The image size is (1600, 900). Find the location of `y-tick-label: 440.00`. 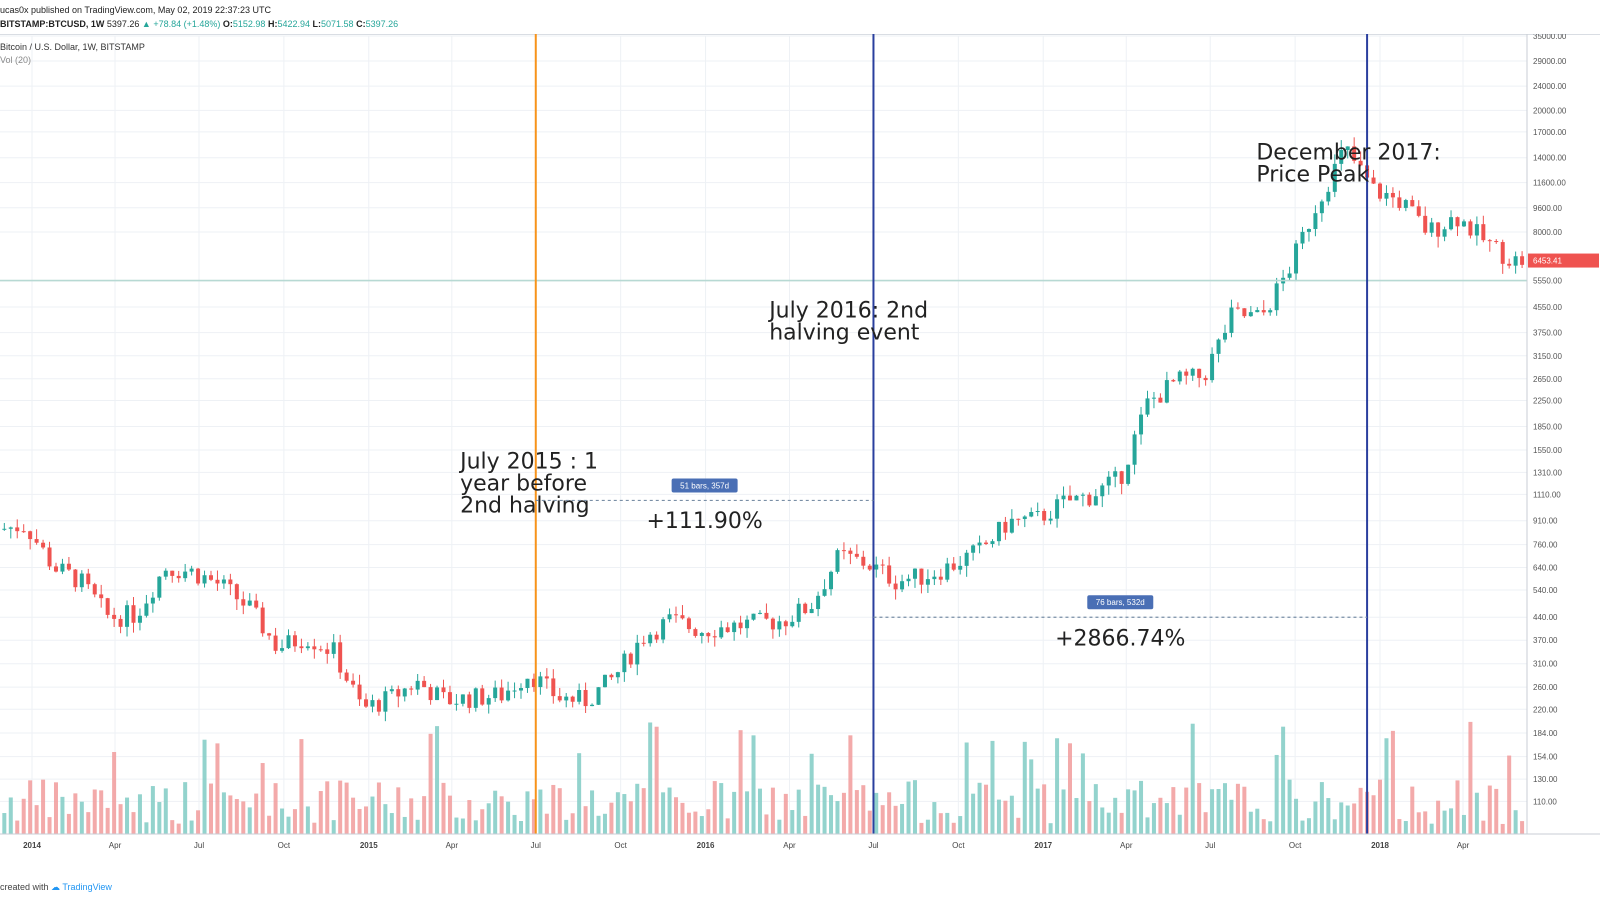

y-tick-label: 440.00 is located at coordinates (1545, 617).